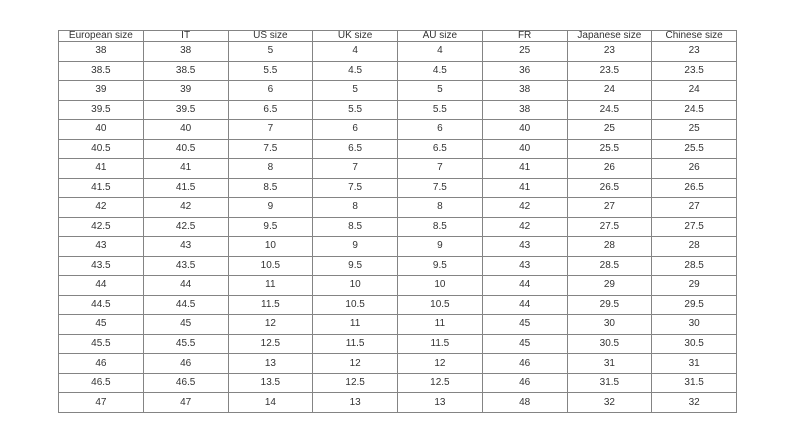  I want to click on table-row: 44 44 11 10 10 44 29 29, so click(397, 285).